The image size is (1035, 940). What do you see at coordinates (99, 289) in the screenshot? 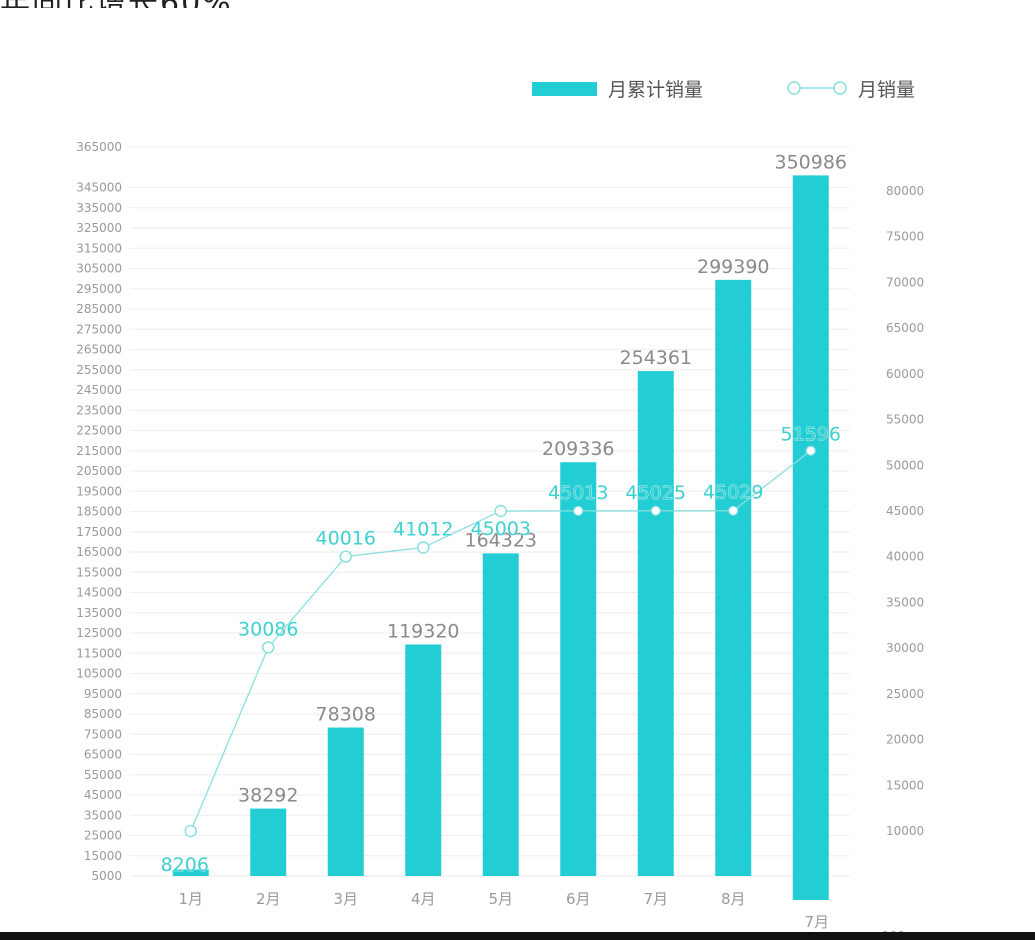
I see `left-tick-label: 295000` at bounding box center [99, 289].